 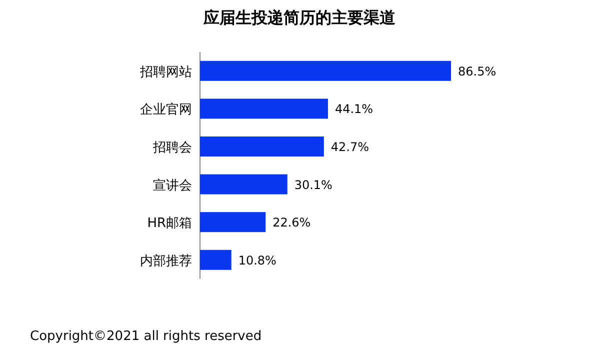 What do you see at coordinates (477, 71) in the screenshot?
I see `data-label: 86.5%` at bounding box center [477, 71].